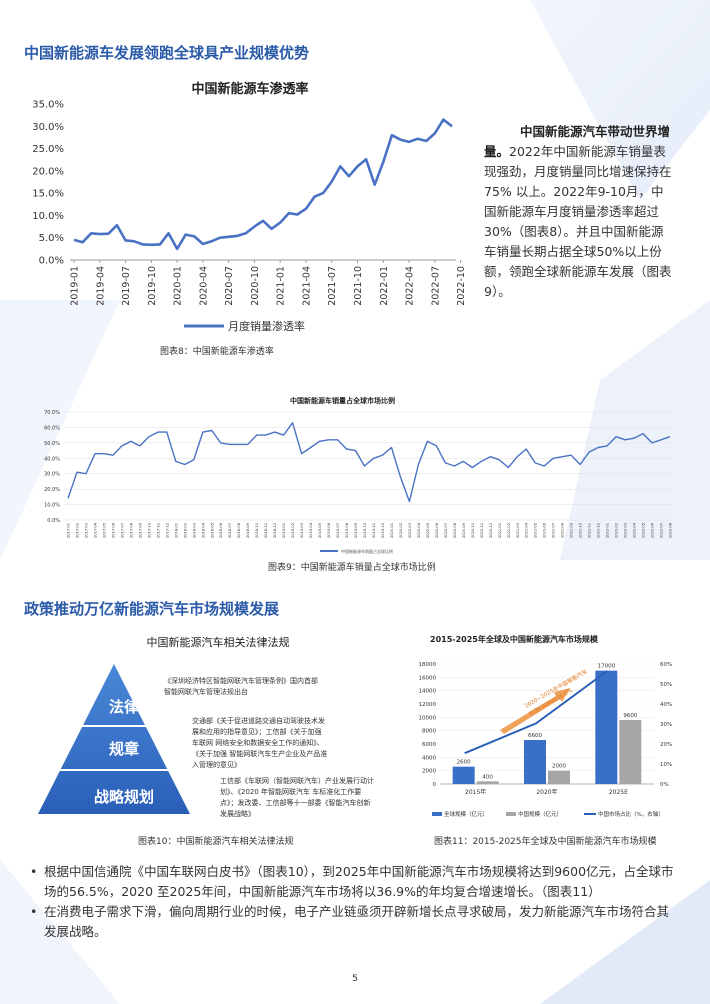 Image resolution: width=710 pixels, height=1004 pixels. Describe the element at coordinates (113, 530) in the screenshot. I see `chart9-xtick: 2017-06` at that location.